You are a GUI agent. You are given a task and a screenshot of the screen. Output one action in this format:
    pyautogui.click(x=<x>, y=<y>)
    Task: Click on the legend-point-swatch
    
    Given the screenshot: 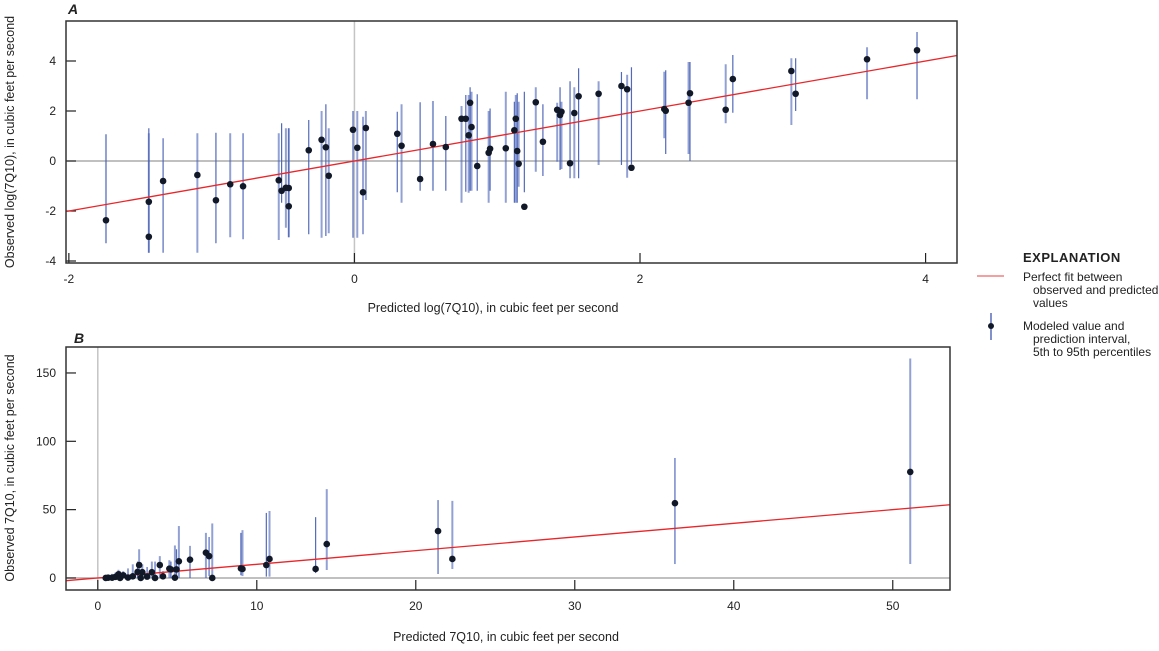 What is the action you would take?
    pyautogui.click(x=991, y=326)
    